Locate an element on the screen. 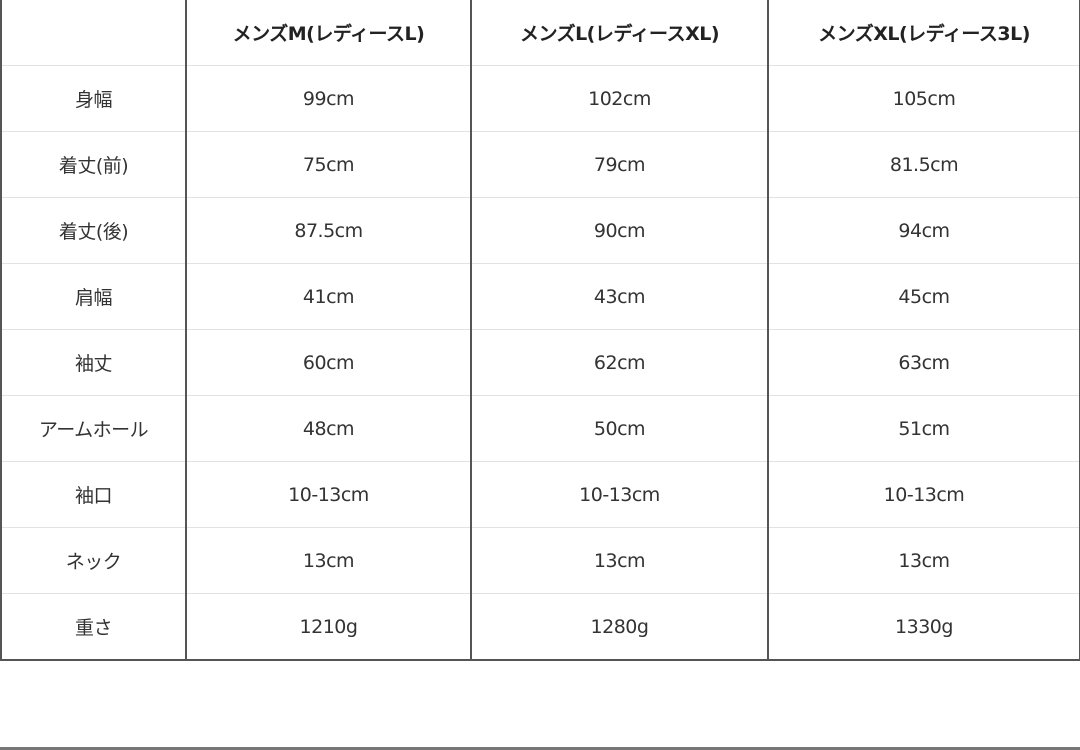 The height and width of the screenshot is (750, 1080). header-size-m: メンズM(レディースL) is located at coordinates (328, 33).